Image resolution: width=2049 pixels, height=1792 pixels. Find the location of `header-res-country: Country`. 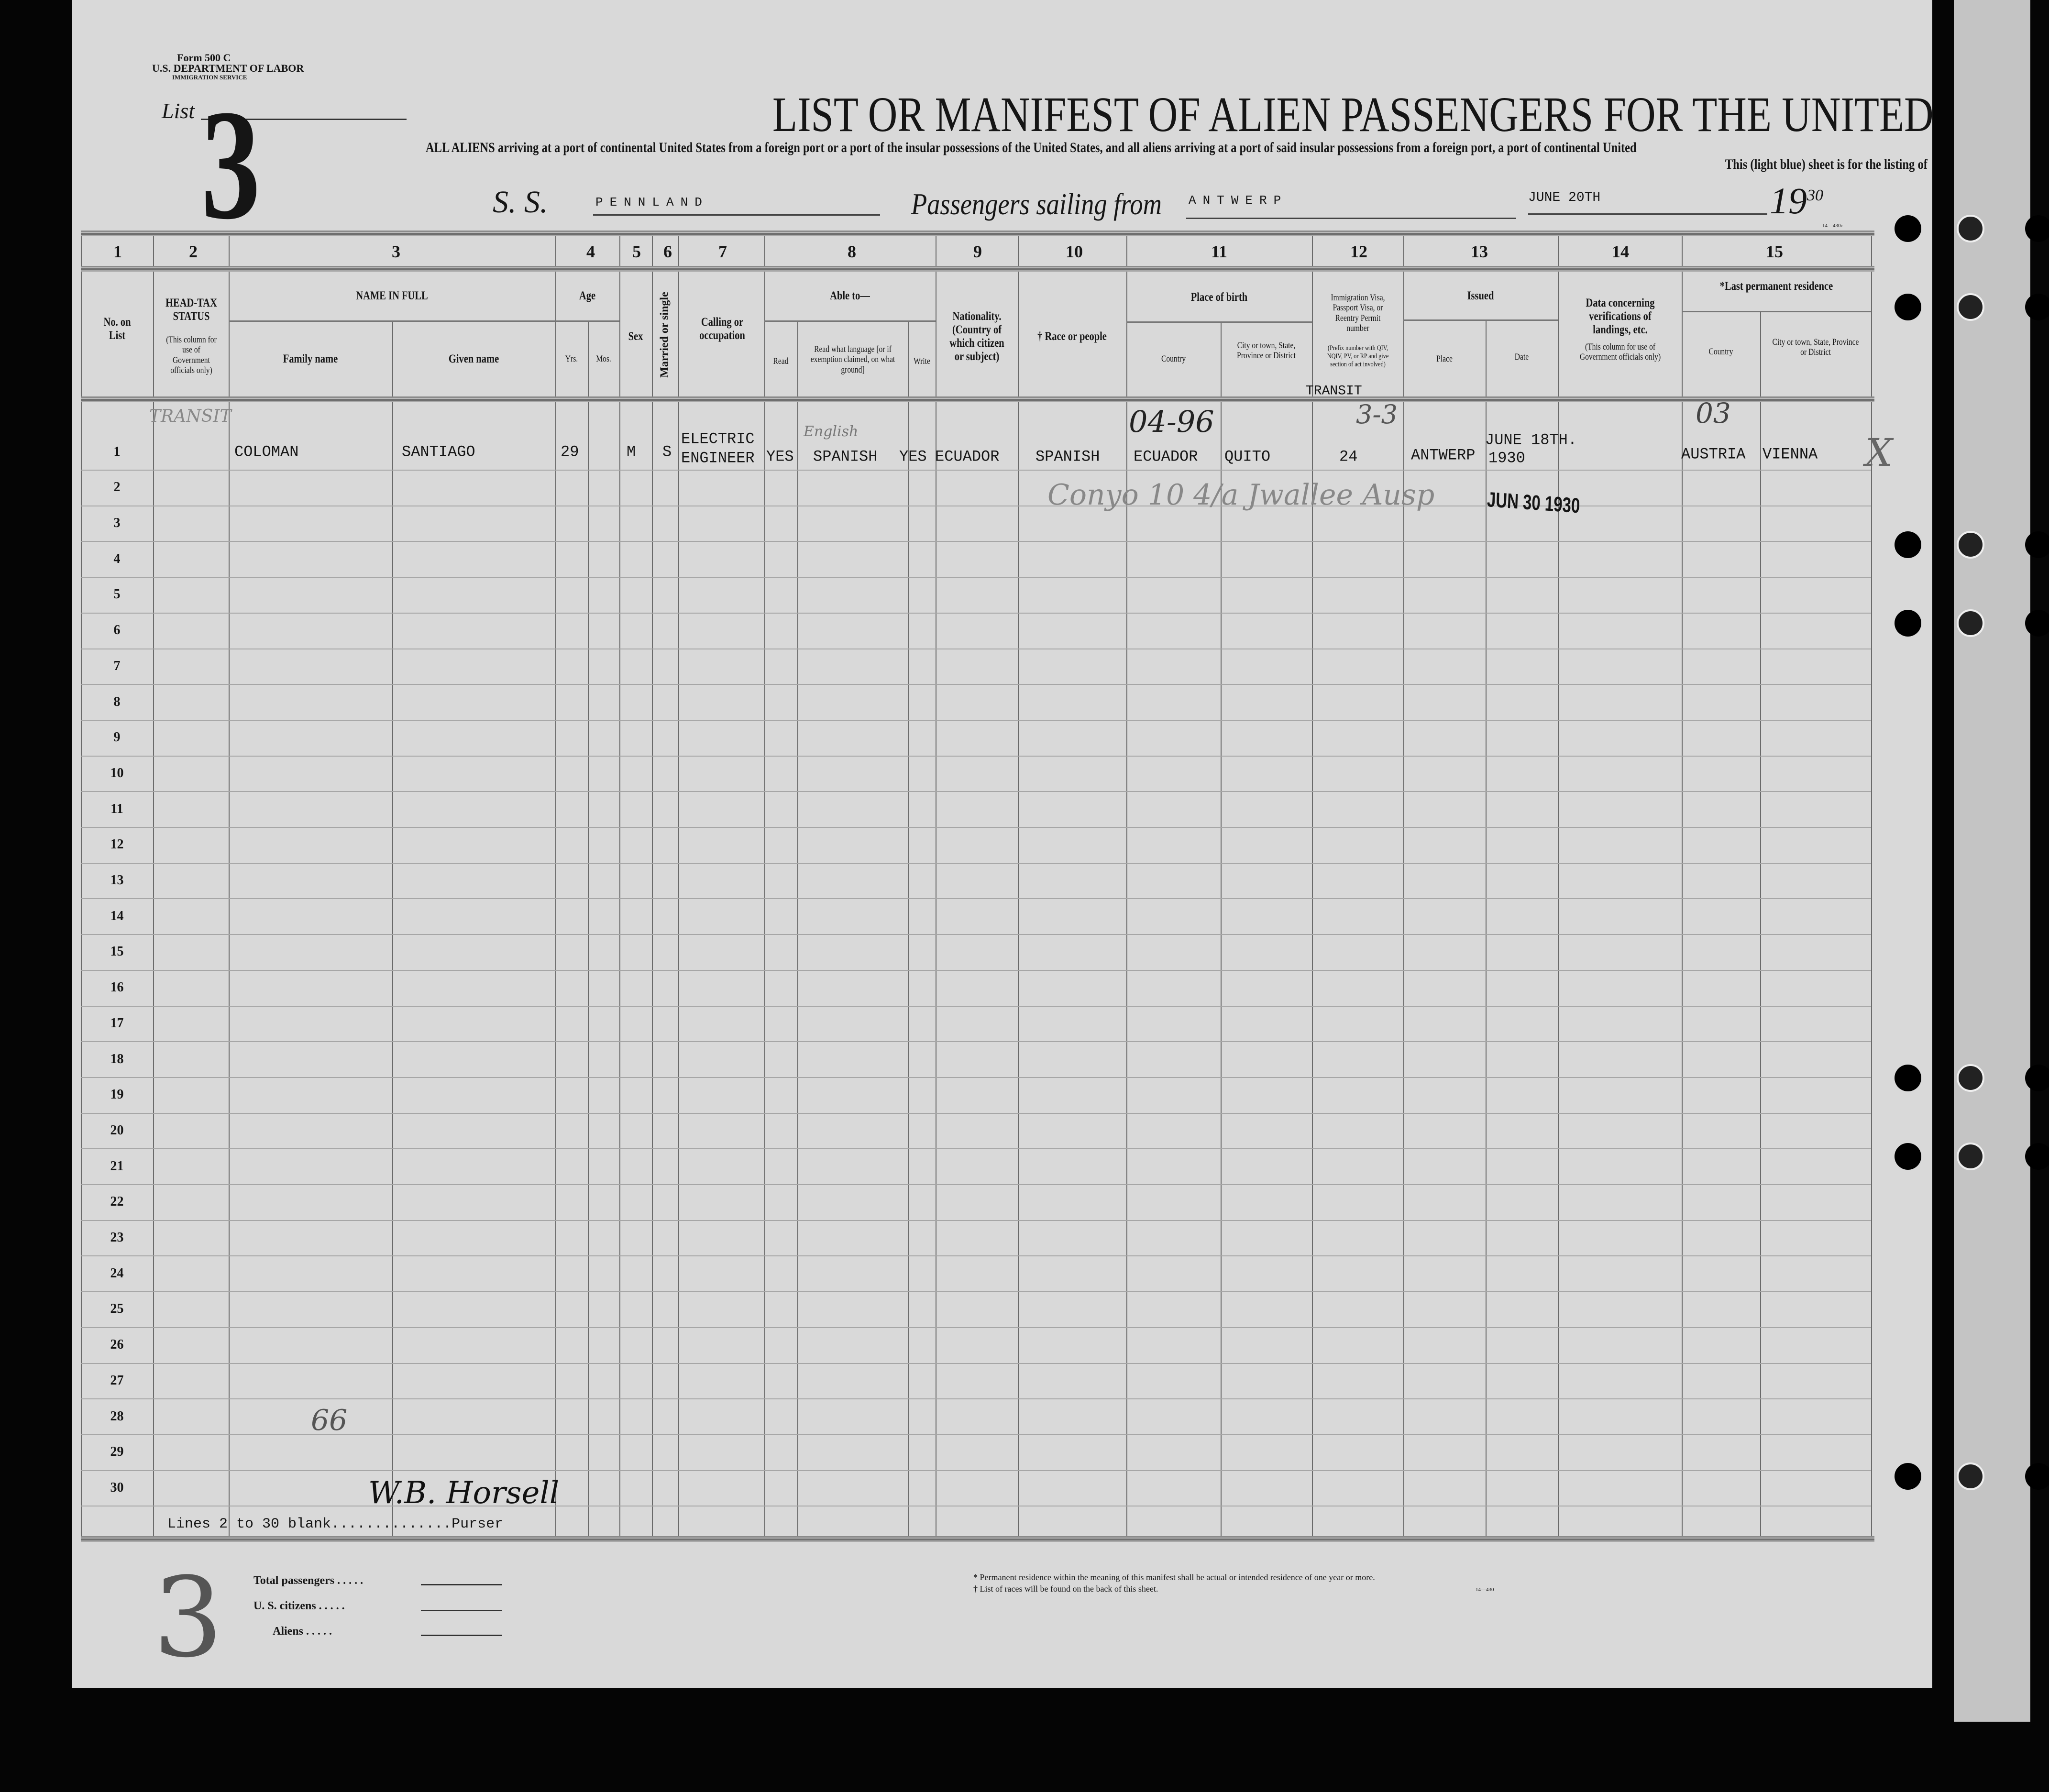

header-res-country: Country is located at coordinates (1721, 352).